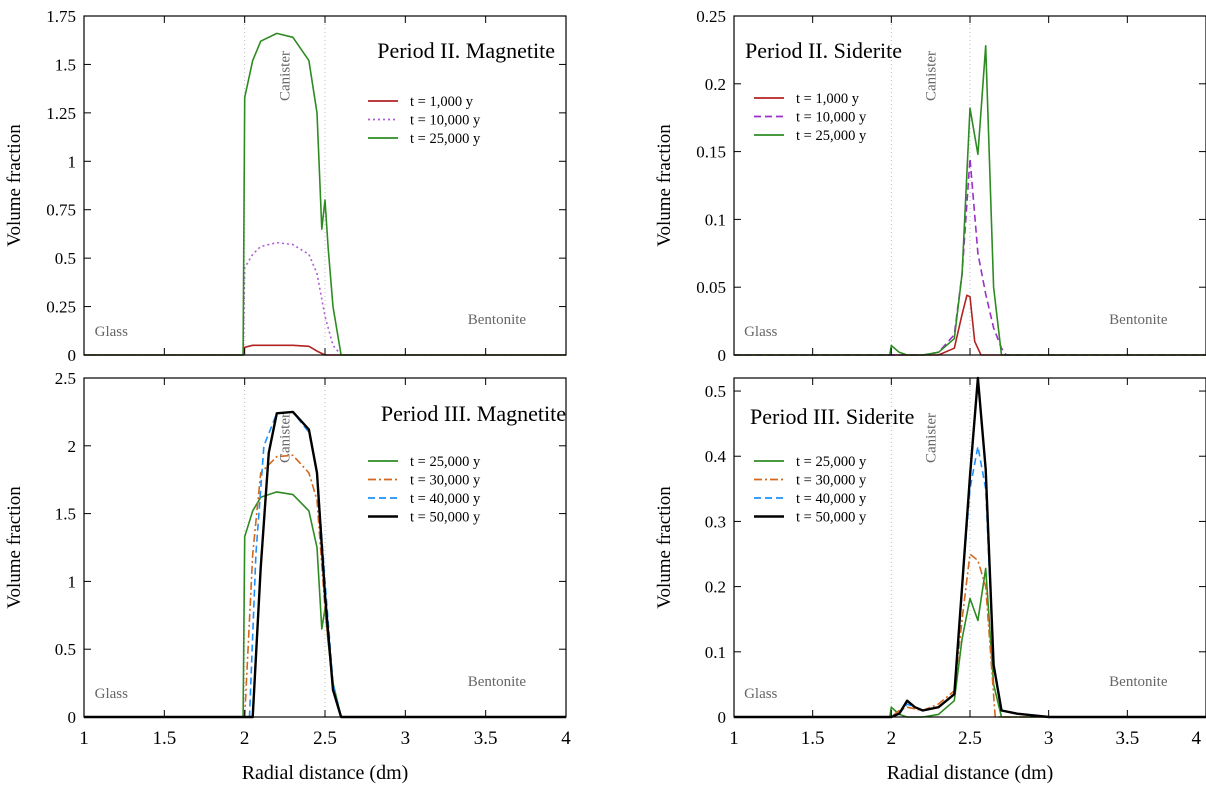 The width and height of the screenshot is (1206, 786). What do you see at coordinates (72, 446) in the screenshot?
I see `y-tick-label-5: 2` at bounding box center [72, 446].